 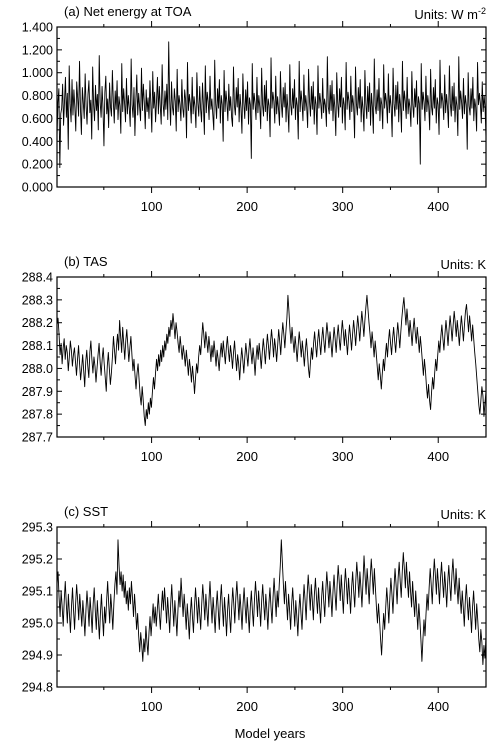 What do you see at coordinates (86, 511) in the screenshot?
I see `panel-title: (c) SST` at bounding box center [86, 511].